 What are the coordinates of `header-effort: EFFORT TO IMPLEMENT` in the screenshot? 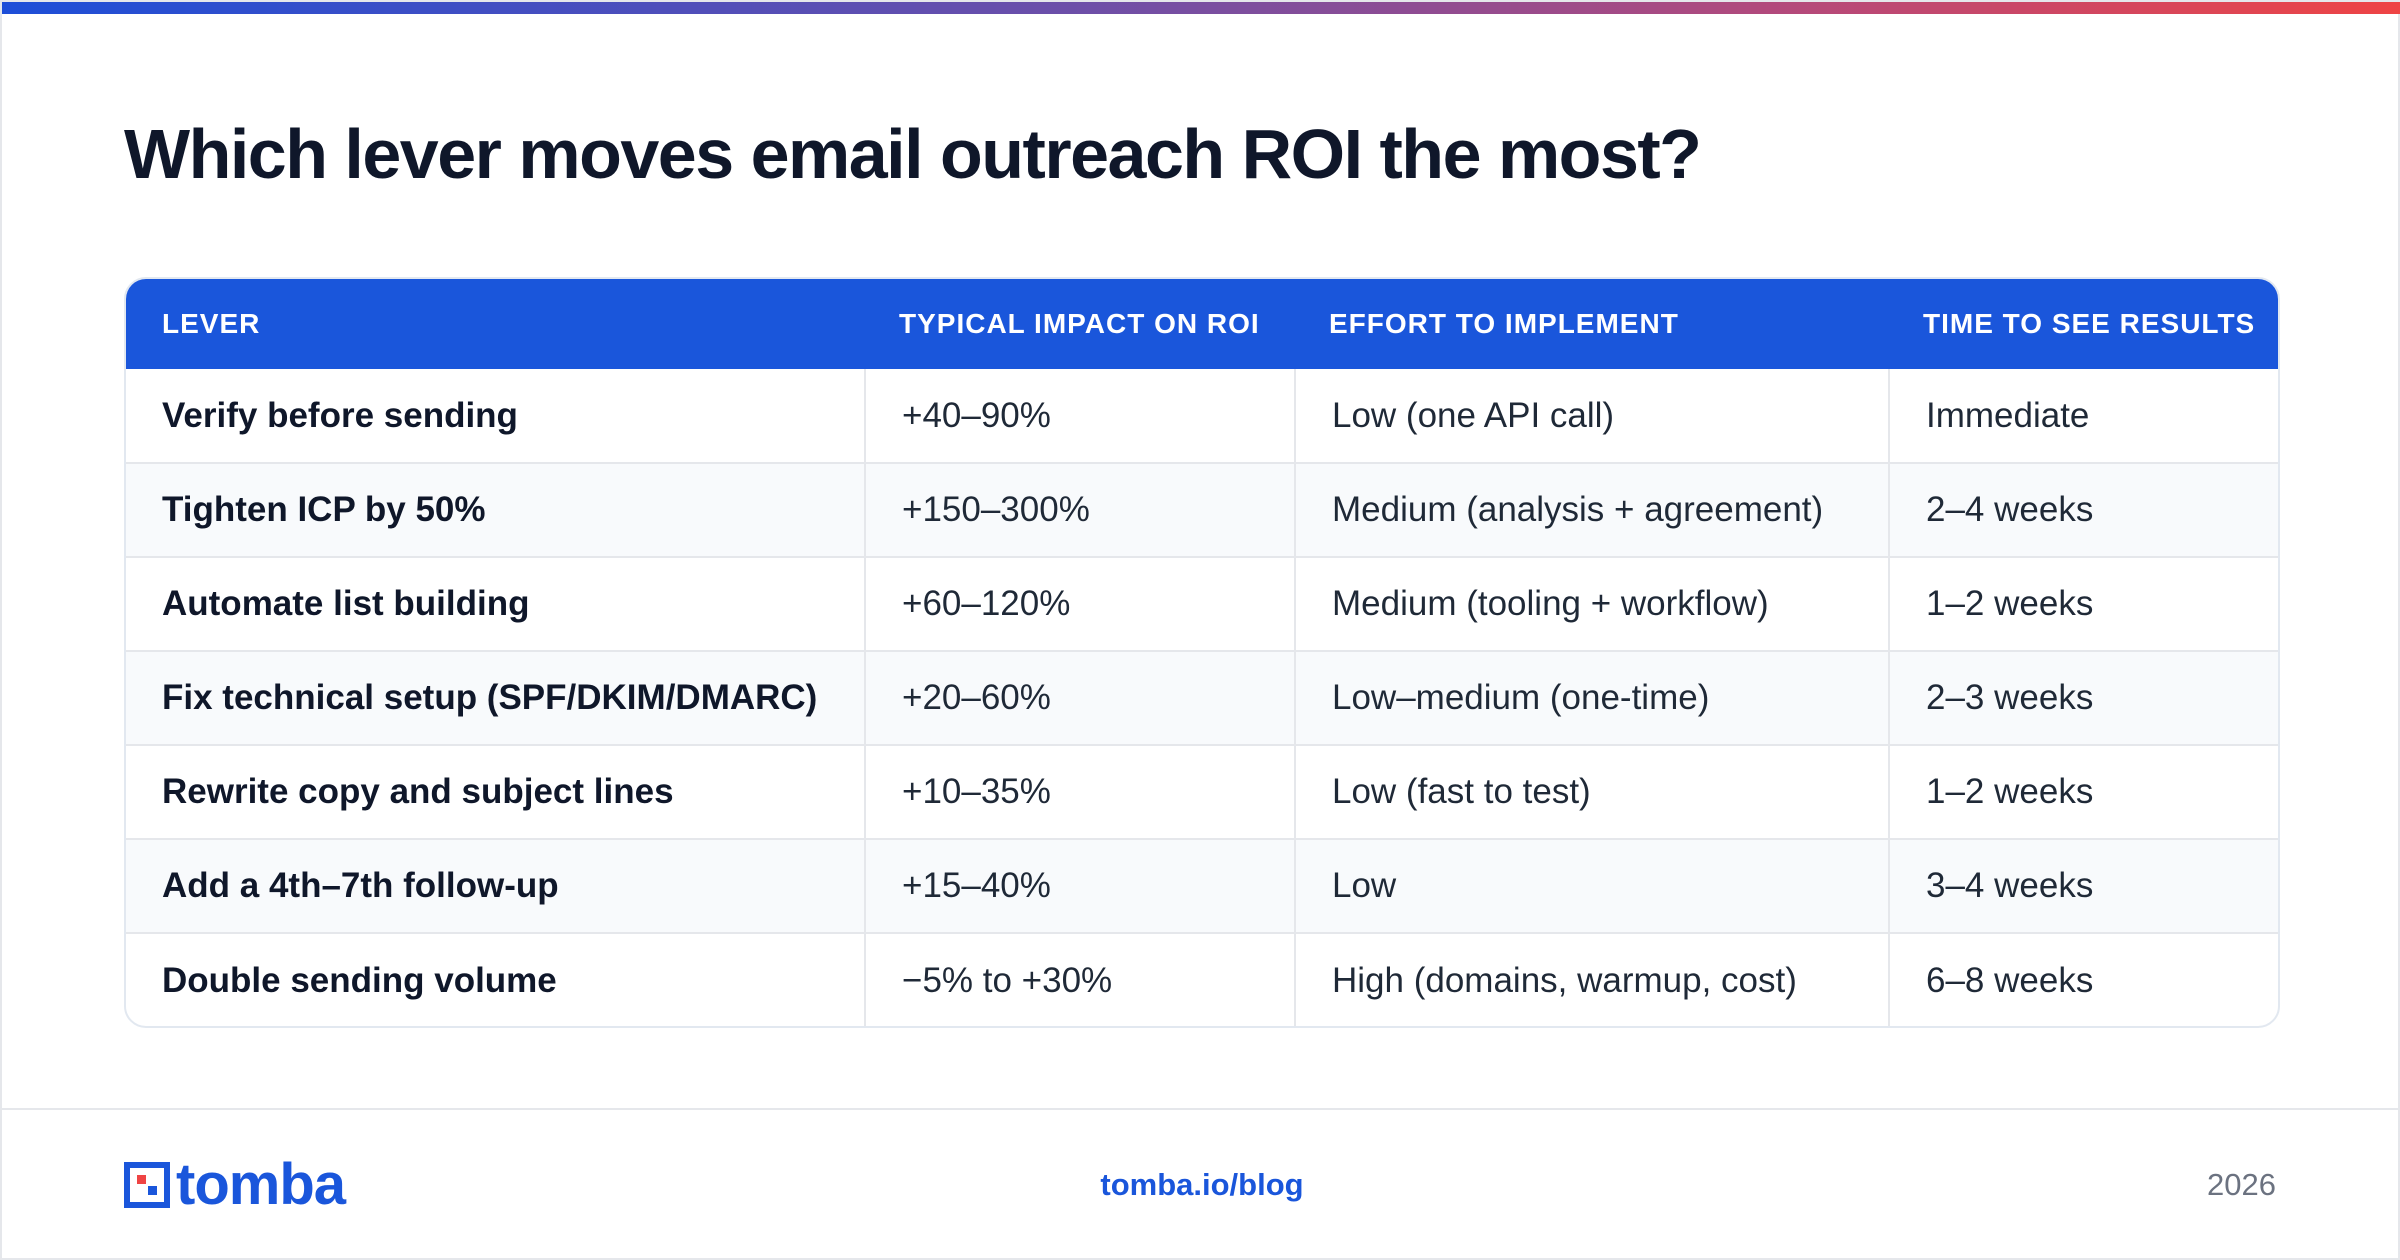 It's located at (1504, 323).